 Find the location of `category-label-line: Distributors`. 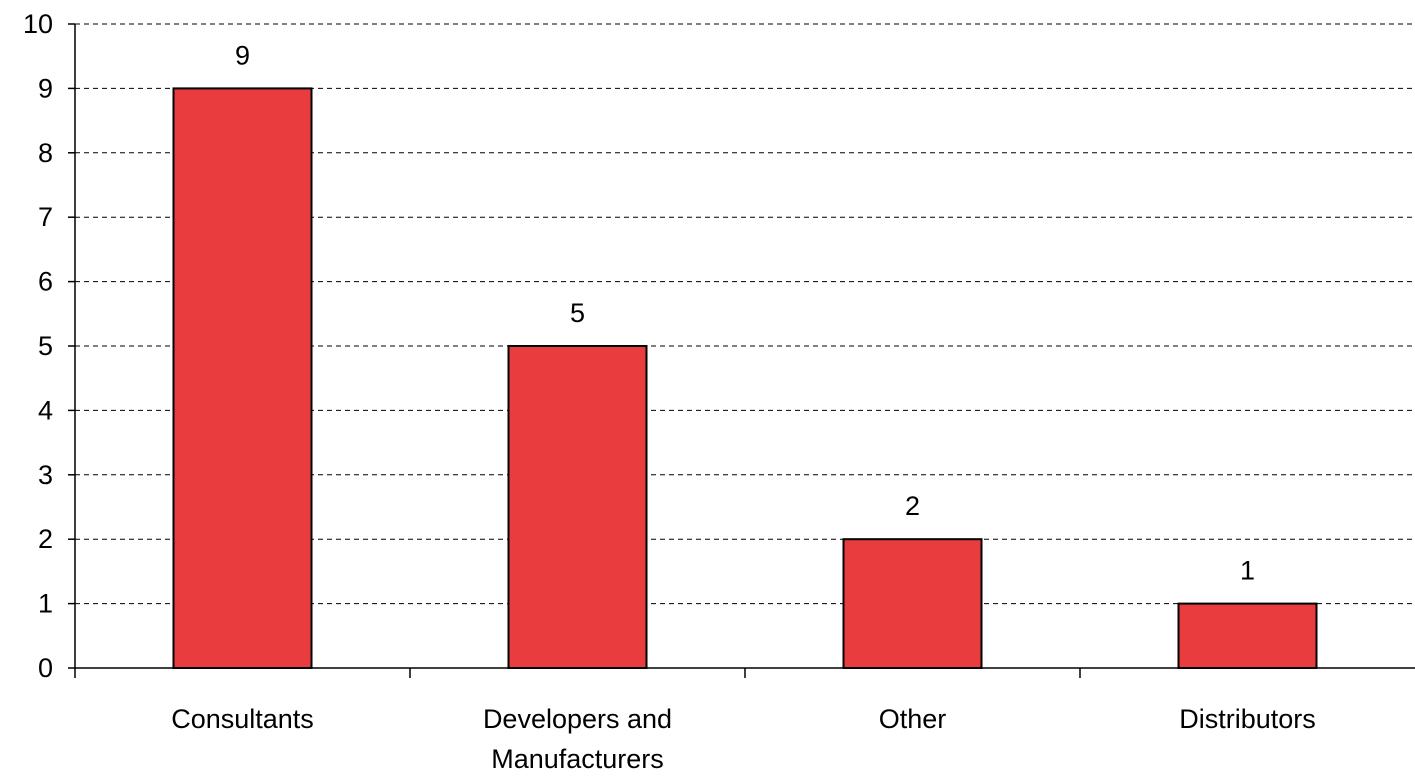

category-label-line: Distributors is located at coordinates (1247, 719).